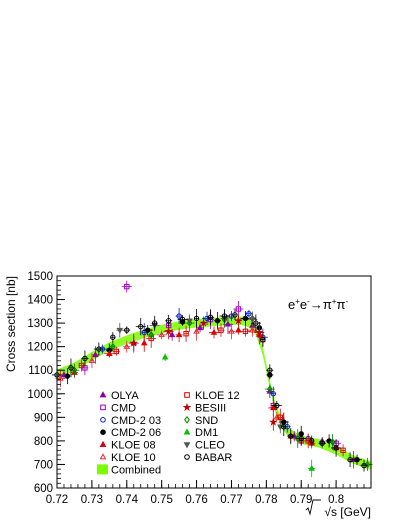 The image size is (409, 529). Describe the element at coordinates (336, 500) in the screenshot. I see `x-tick-label: 0.8` at that location.